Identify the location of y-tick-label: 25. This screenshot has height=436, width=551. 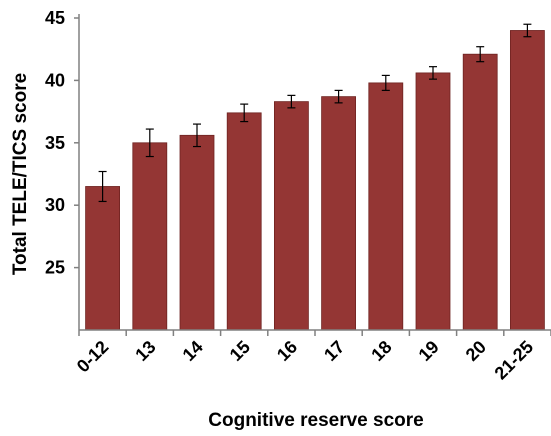
(55, 268).